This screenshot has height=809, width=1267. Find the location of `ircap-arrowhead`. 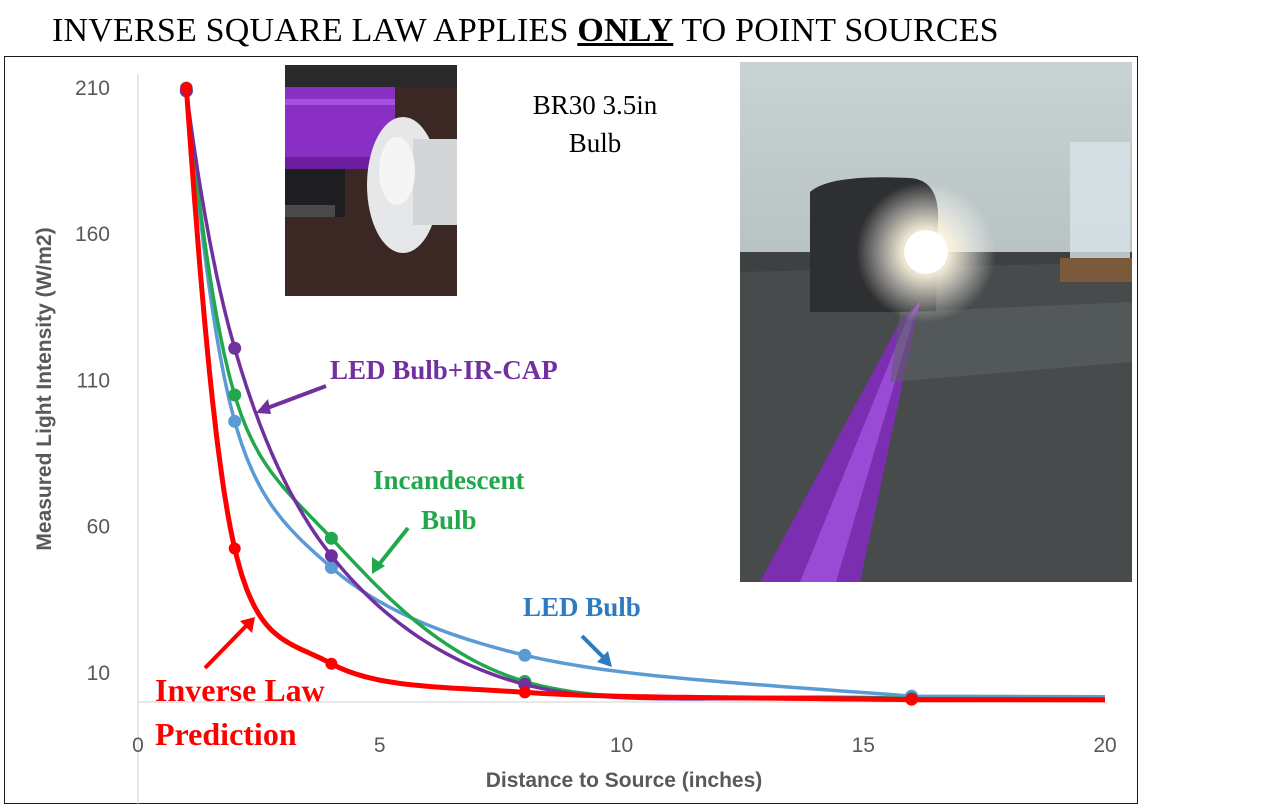

ircap-arrowhead is located at coordinates (263, 406).